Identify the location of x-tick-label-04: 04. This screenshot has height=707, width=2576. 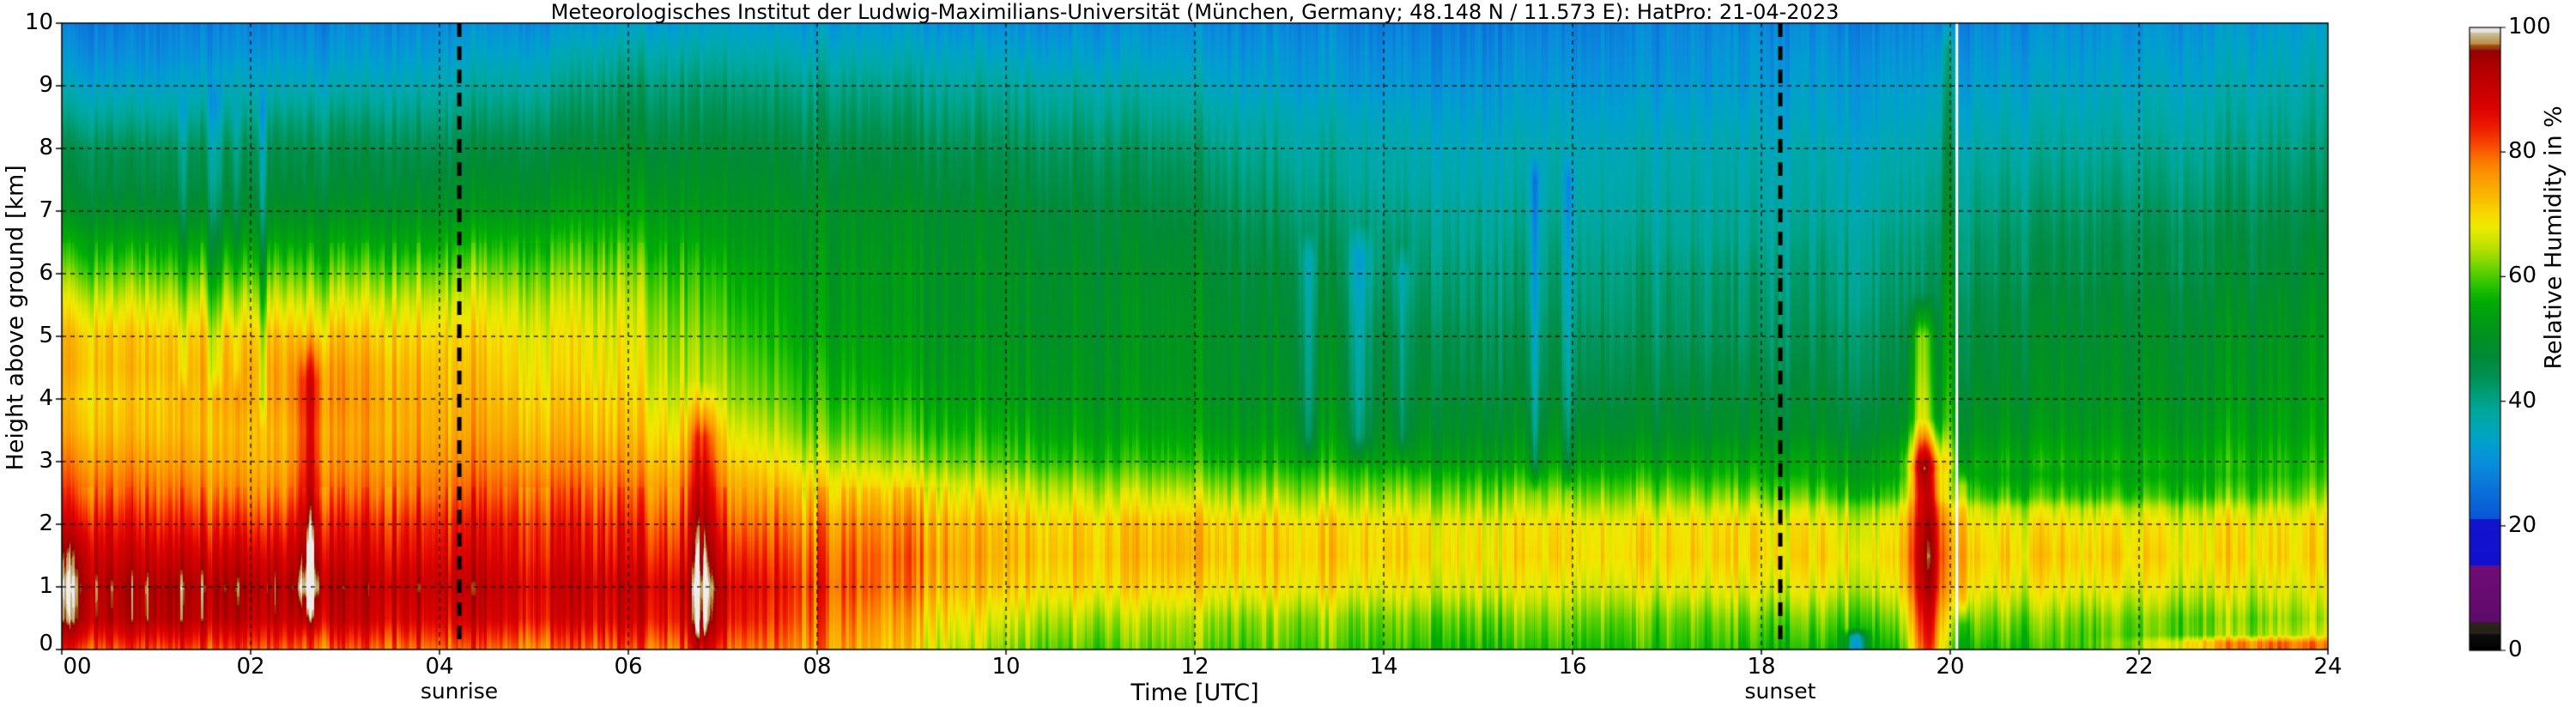
(439, 667).